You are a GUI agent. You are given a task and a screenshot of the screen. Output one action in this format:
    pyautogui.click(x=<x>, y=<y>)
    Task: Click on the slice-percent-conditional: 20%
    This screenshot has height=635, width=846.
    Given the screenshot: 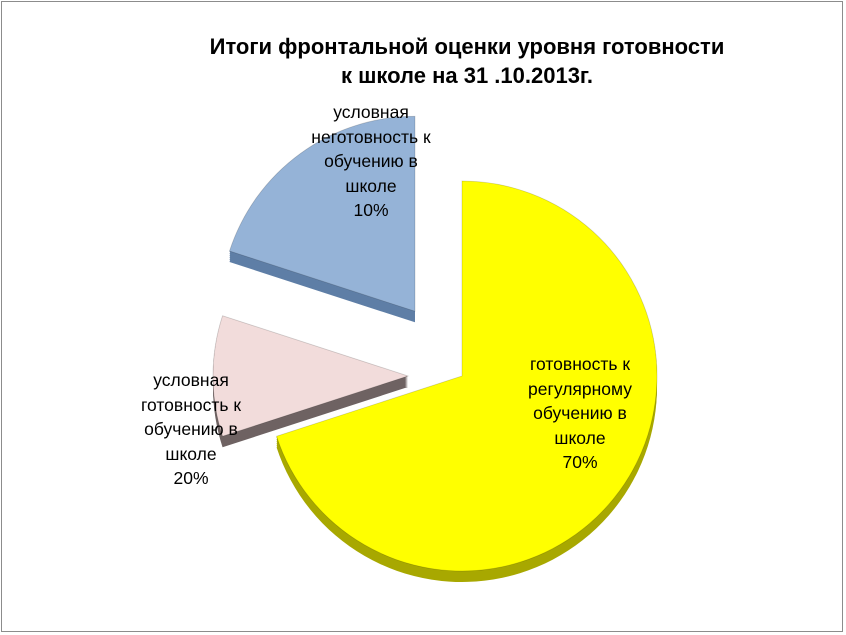 What is the action you would take?
    pyautogui.click(x=191, y=478)
    